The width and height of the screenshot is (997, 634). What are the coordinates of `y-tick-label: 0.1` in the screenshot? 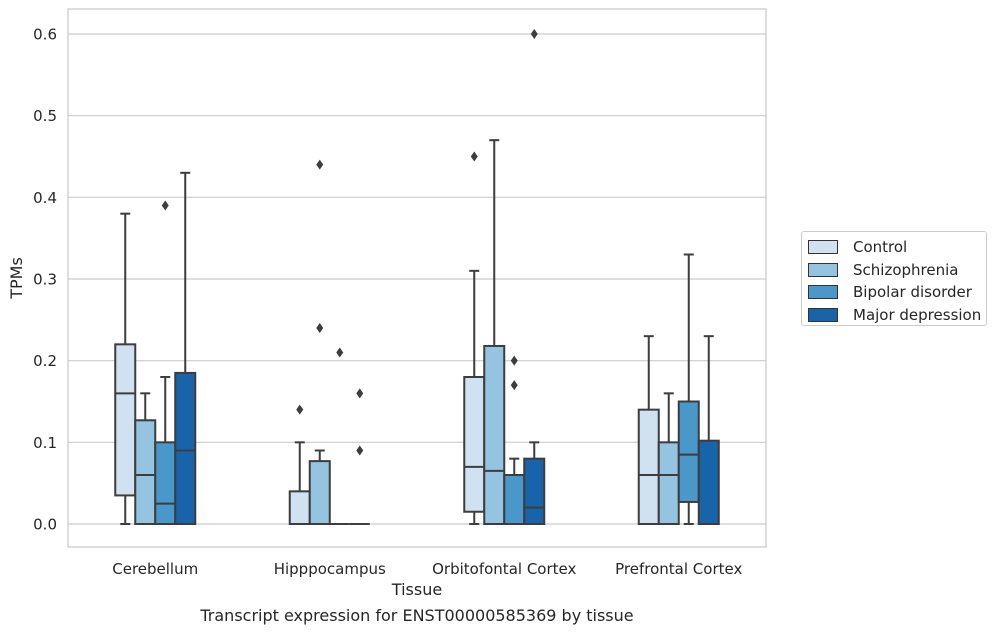 It's located at (45, 443).